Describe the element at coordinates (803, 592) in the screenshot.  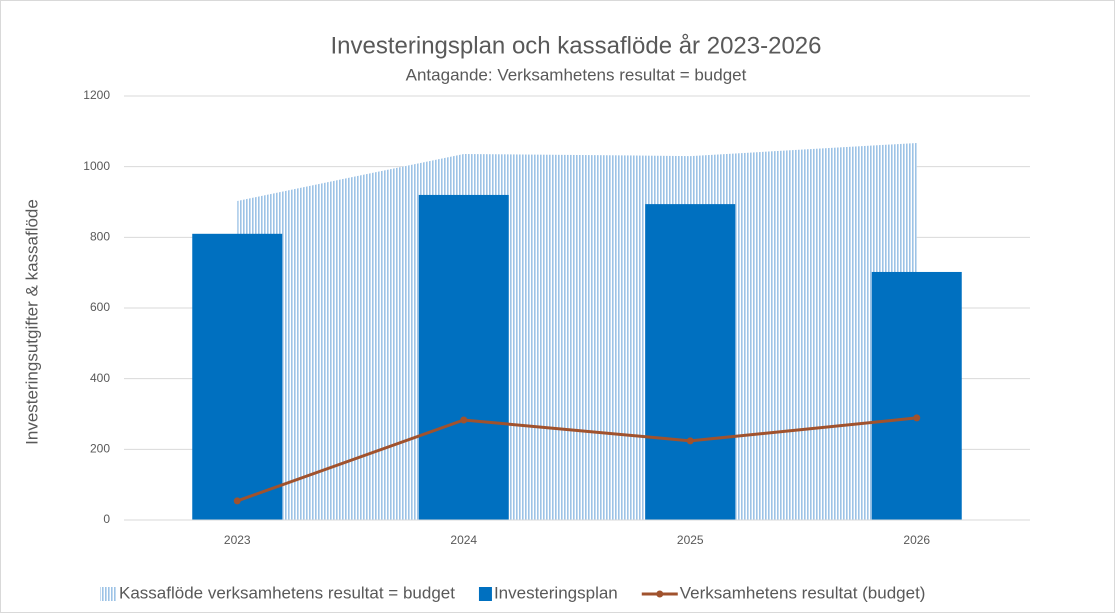
I see `legend-label: Verksamhetens resultat (budget)` at that location.